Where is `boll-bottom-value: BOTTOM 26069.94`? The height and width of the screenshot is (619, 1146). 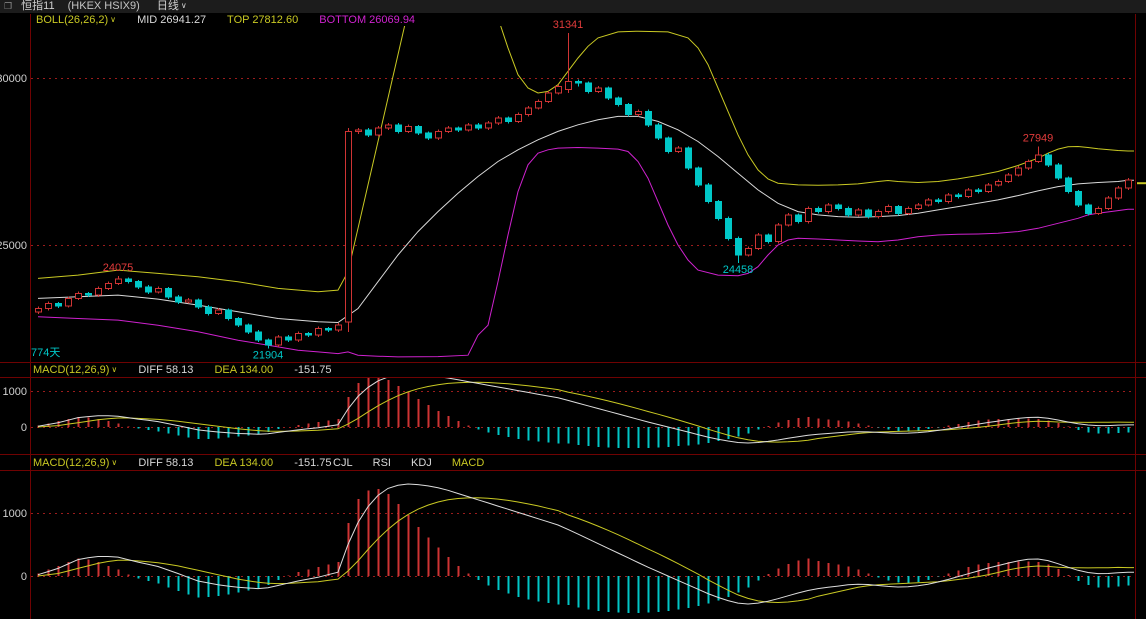 boll-bottom-value: BOTTOM 26069.94 is located at coordinates (367, 20).